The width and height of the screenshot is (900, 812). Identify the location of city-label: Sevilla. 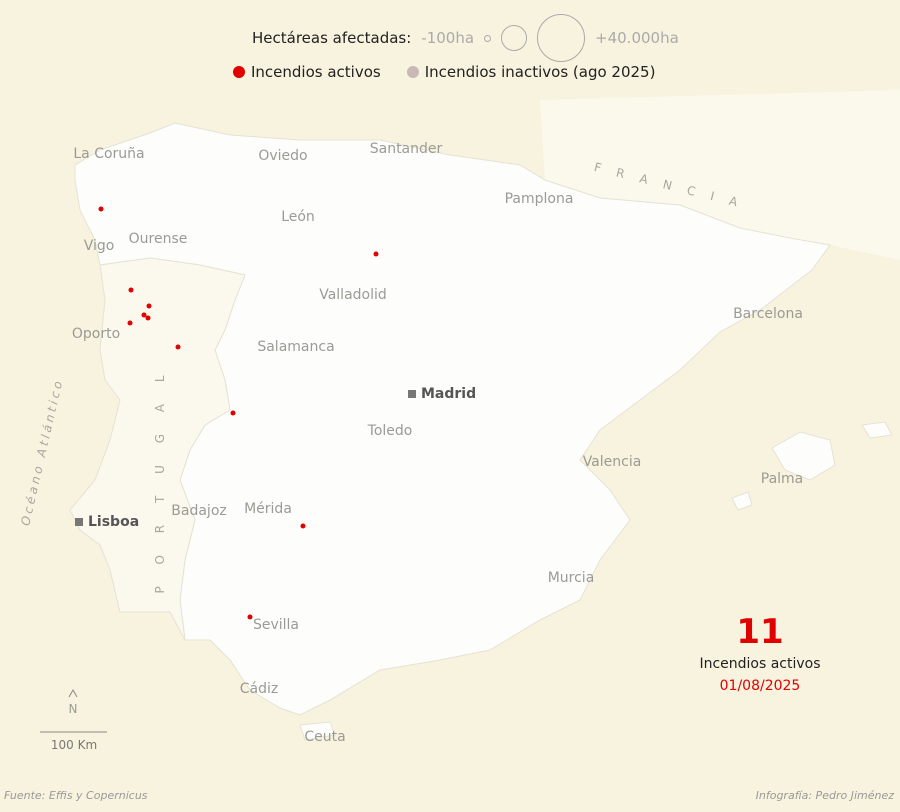
(276, 625).